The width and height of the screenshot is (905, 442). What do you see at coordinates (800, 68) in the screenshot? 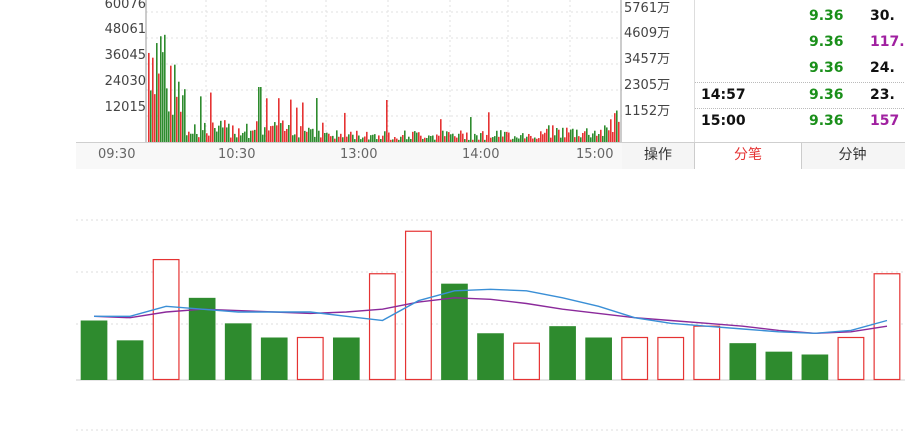
I see `tick-row: 9.36 24.` at bounding box center [800, 68].